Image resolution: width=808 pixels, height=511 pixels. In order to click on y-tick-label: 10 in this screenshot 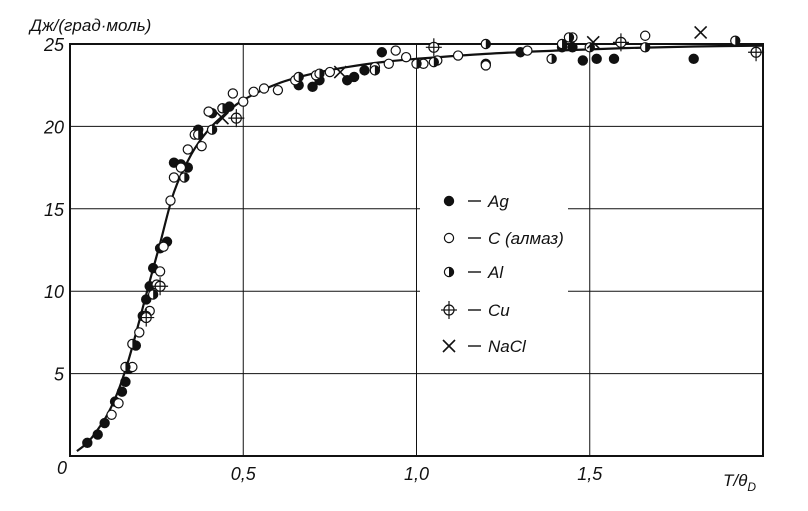, I will do `click(54, 292)`.